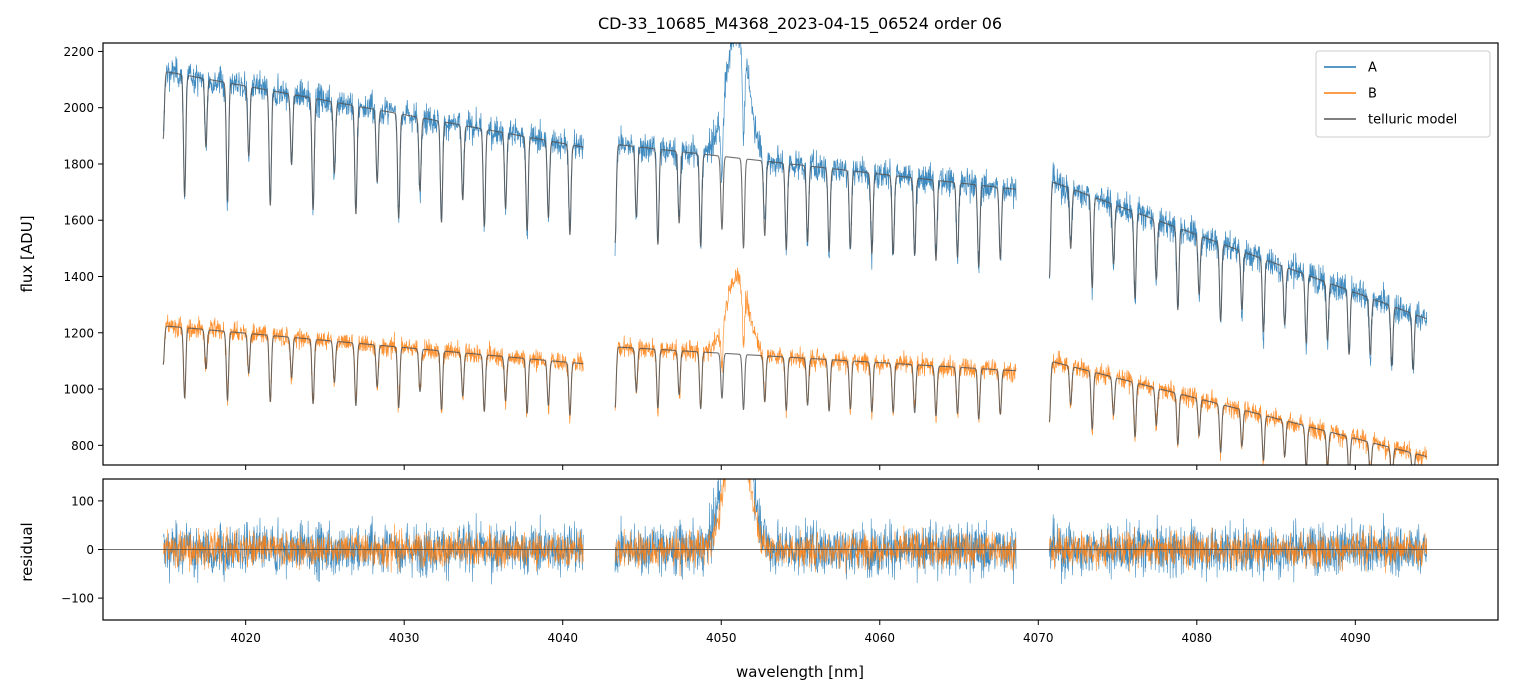 The height and width of the screenshot is (700, 1513). I want to click on y-tick-label: 2200, so click(78, 52).